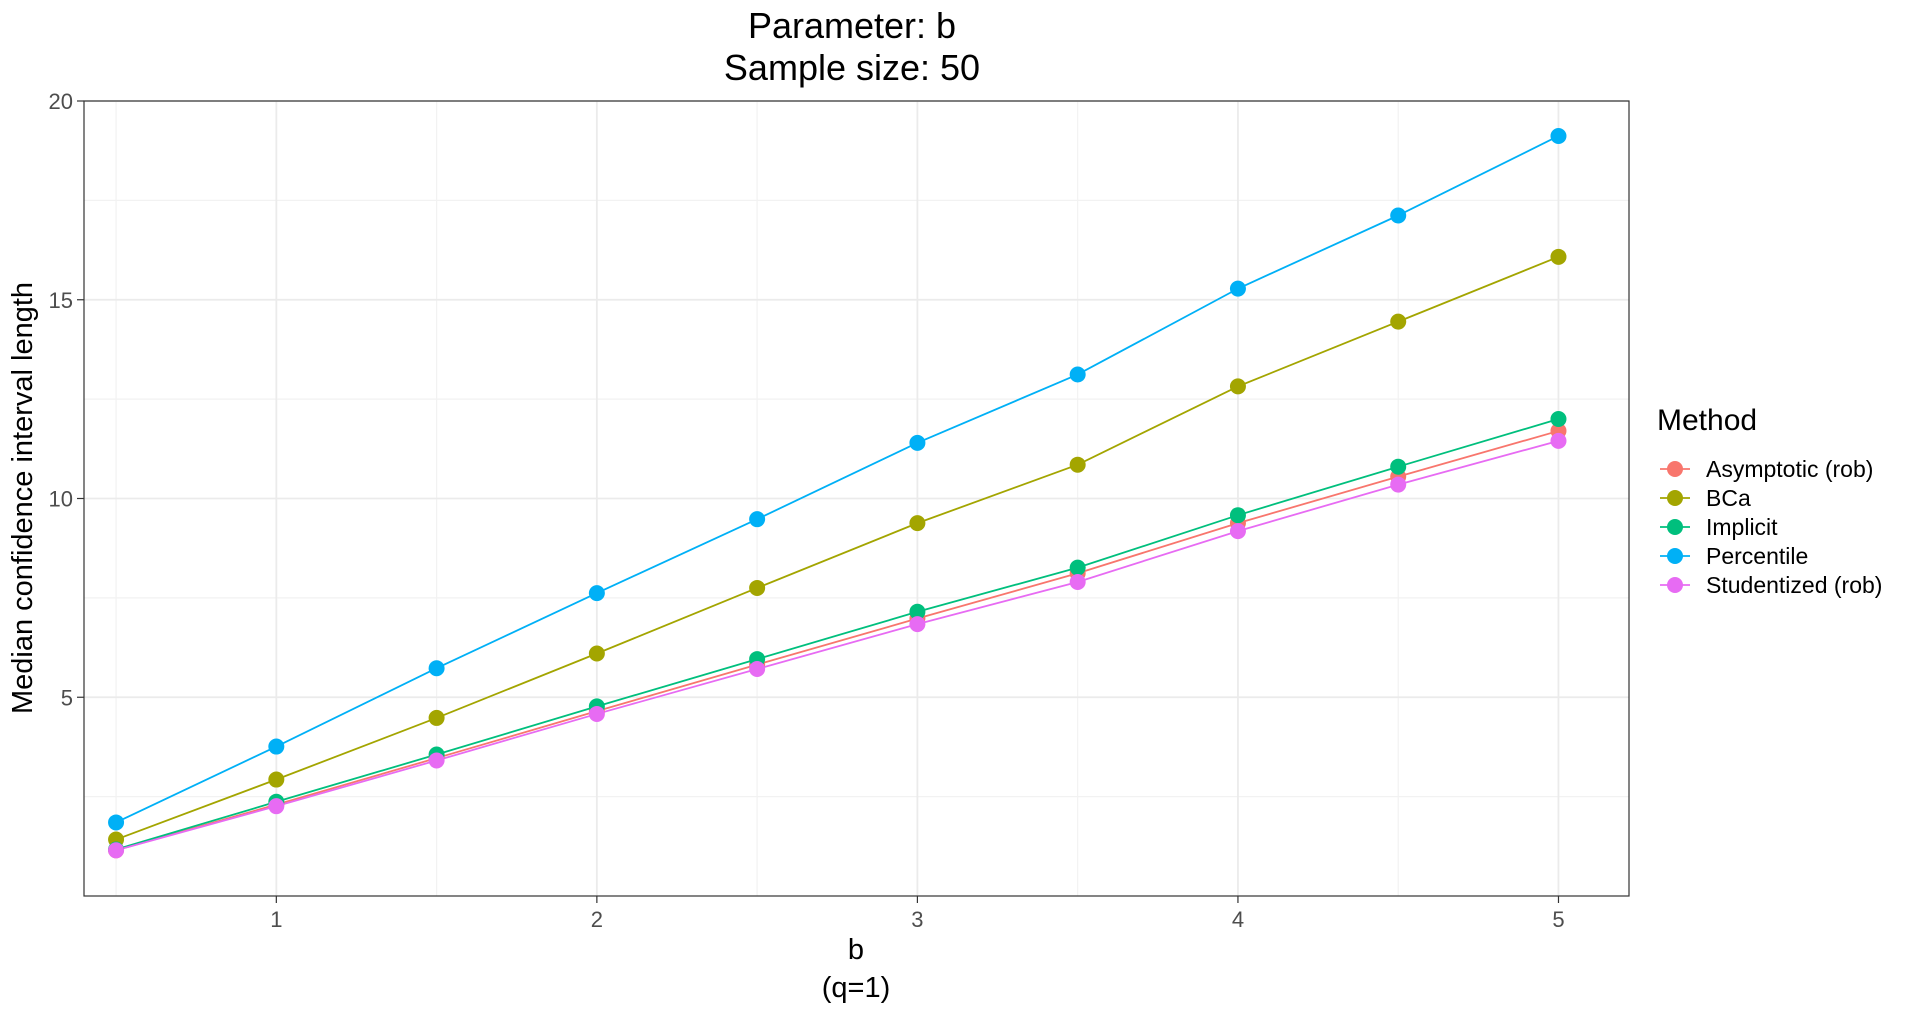 The width and height of the screenshot is (1920, 1011). Describe the element at coordinates (66, 399) in the screenshot. I see `y-axis: 5 10 15 20` at that location.